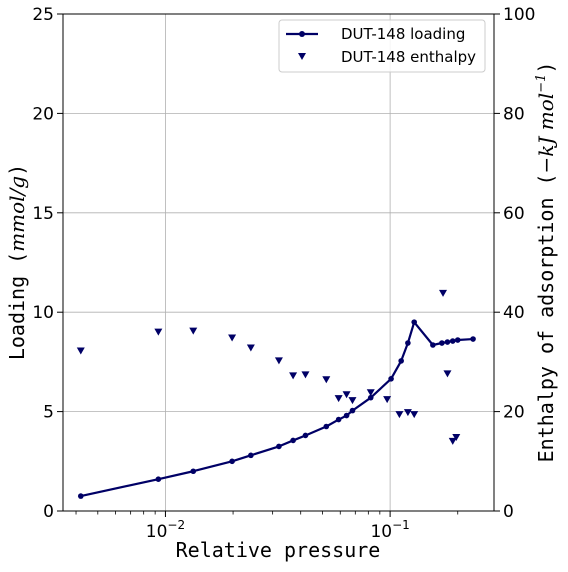  Describe the element at coordinates (546, 317) in the screenshot. I see `y2-axis-title-prefix: Enthalpy of adsorption (` at that location.